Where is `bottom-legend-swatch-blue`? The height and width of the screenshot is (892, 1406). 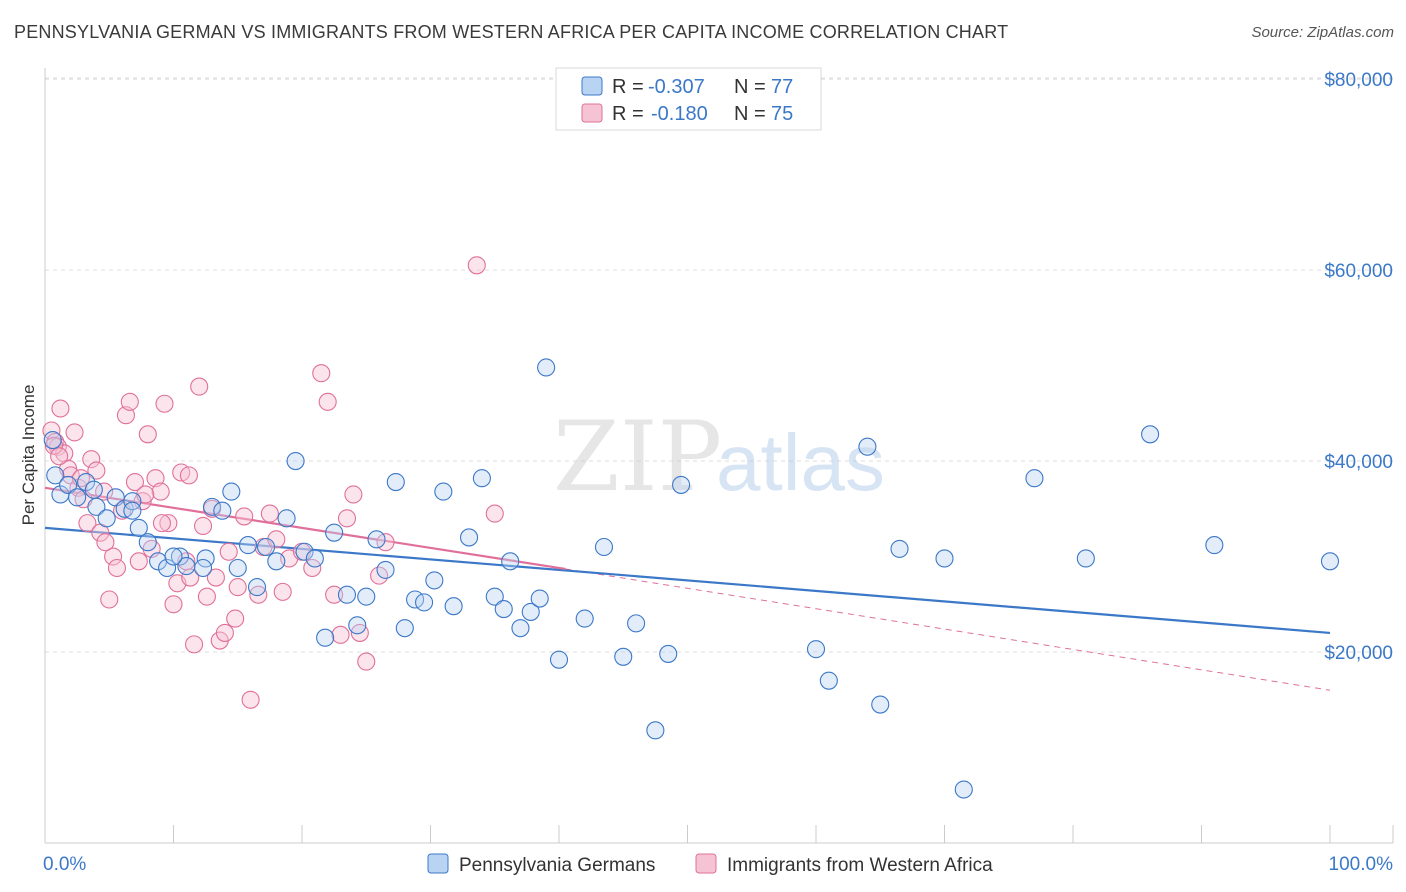
bottom-legend-swatch-blue is located at coordinates (438, 863).